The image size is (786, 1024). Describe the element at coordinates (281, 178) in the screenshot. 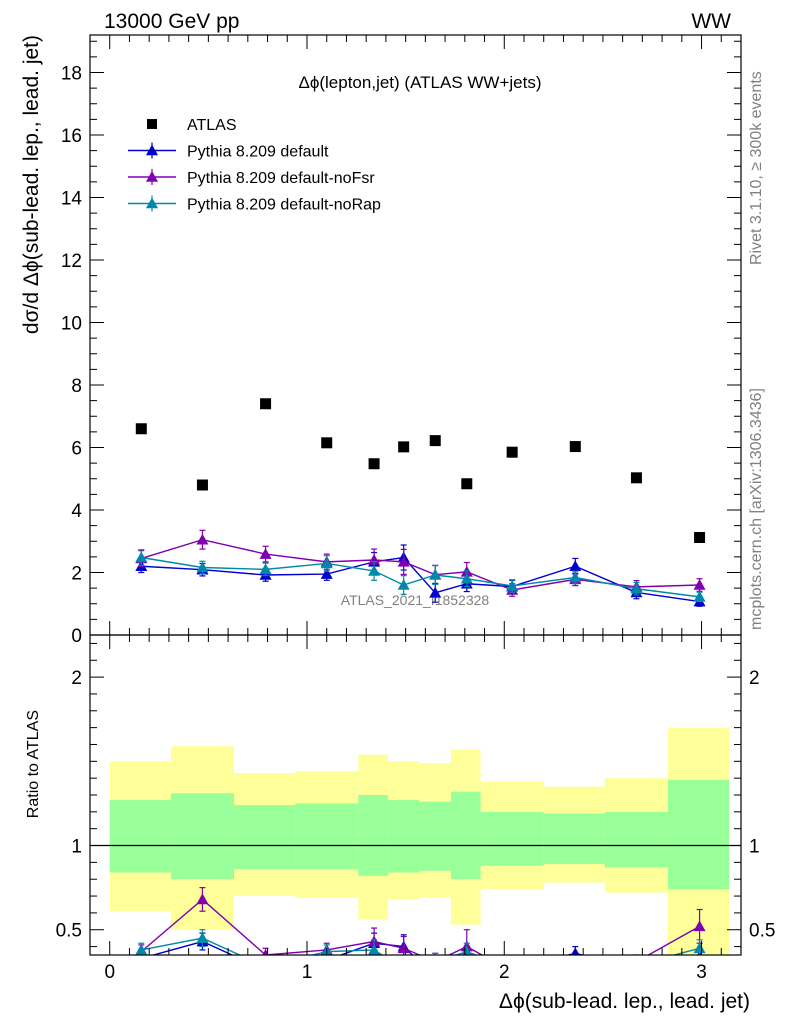

I see `legend-label: Pythia 8.209 default-noFsr` at that location.